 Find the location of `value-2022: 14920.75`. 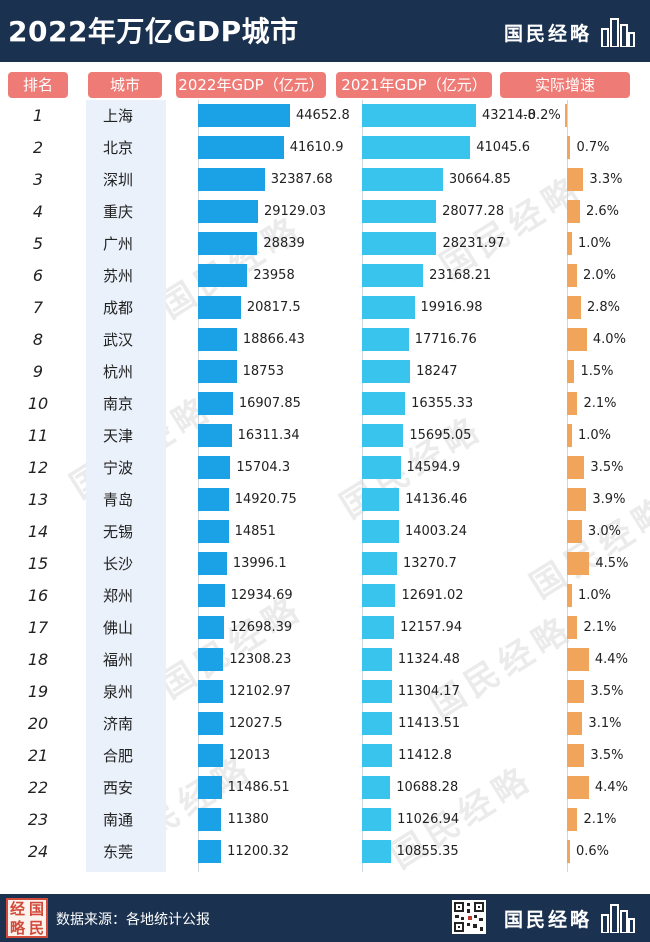

value-2022: 14920.75 is located at coordinates (265, 499).